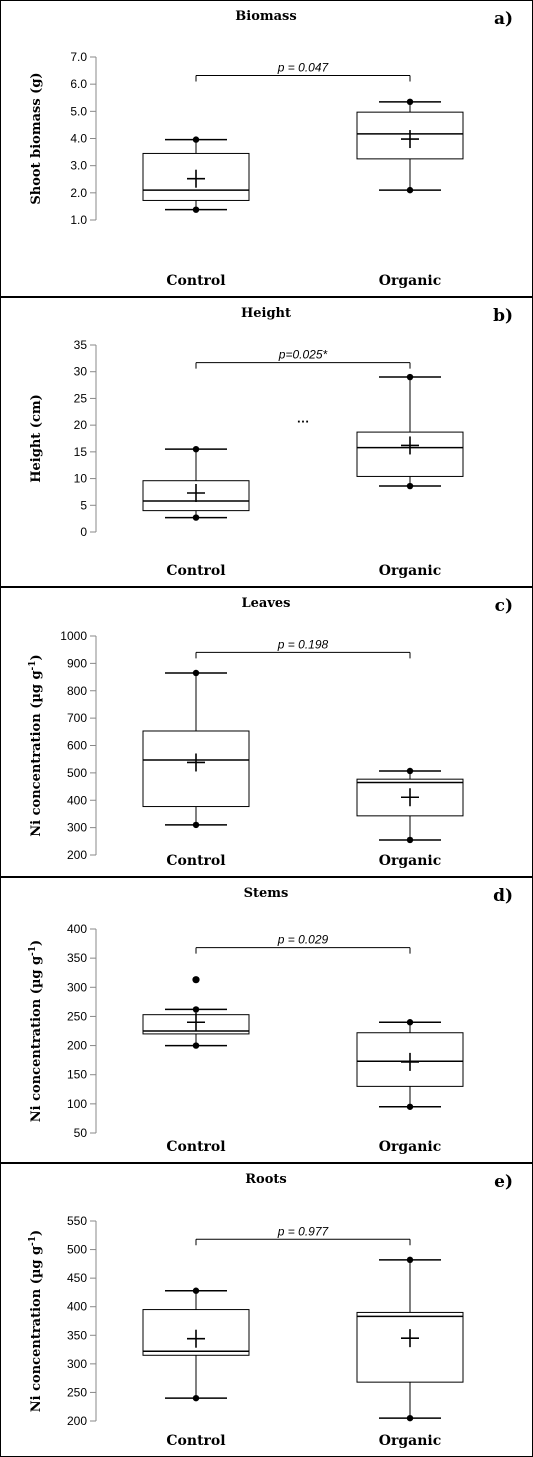 The height and width of the screenshot is (1457, 533). What do you see at coordinates (78, 193) in the screenshot?
I see `y-tick-label: 2.0` at bounding box center [78, 193].